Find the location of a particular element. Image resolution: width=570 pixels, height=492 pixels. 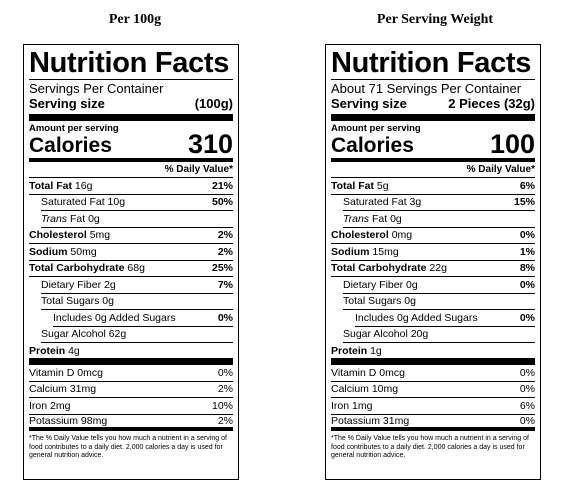

serving-size-row: Serving size 2 Pieces (32g) is located at coordinates (433, 108).